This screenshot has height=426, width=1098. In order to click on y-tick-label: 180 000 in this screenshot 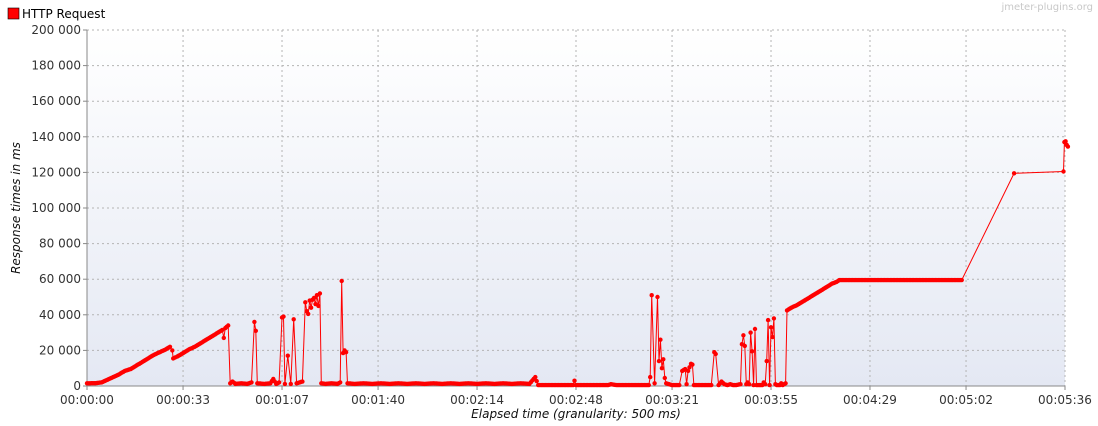, I will do `click(56, 66)`.